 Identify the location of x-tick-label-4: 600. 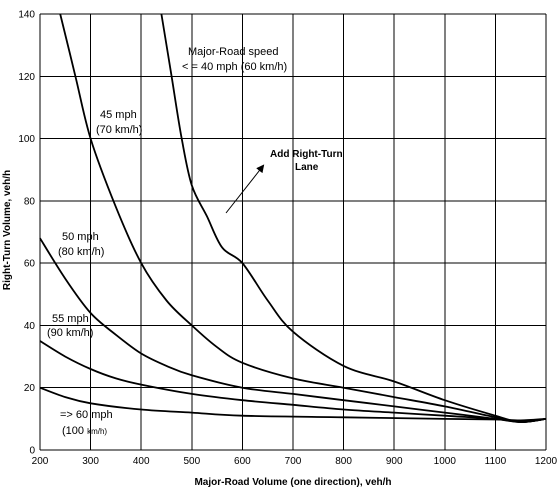
(242, 461).